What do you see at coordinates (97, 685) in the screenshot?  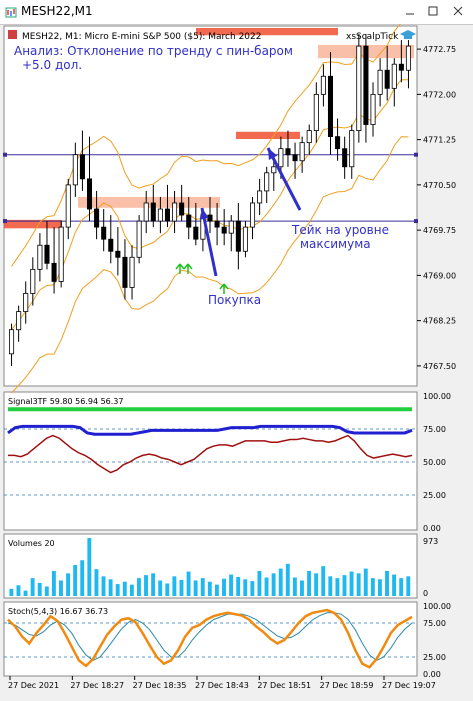 I see `time-tick-label: 27 Dec 18:27` at bounding box center [97, 685].